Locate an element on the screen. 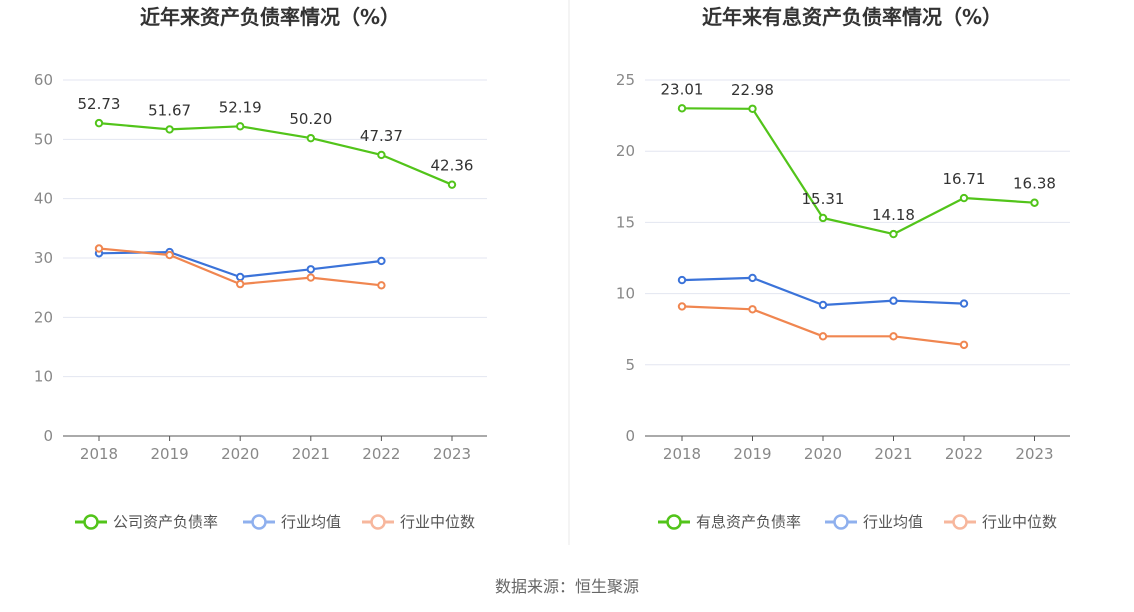 Image resolution: width=1134 pixels, height=612 pixels. data-label: 42.36 is located at coordinates (452, 166).